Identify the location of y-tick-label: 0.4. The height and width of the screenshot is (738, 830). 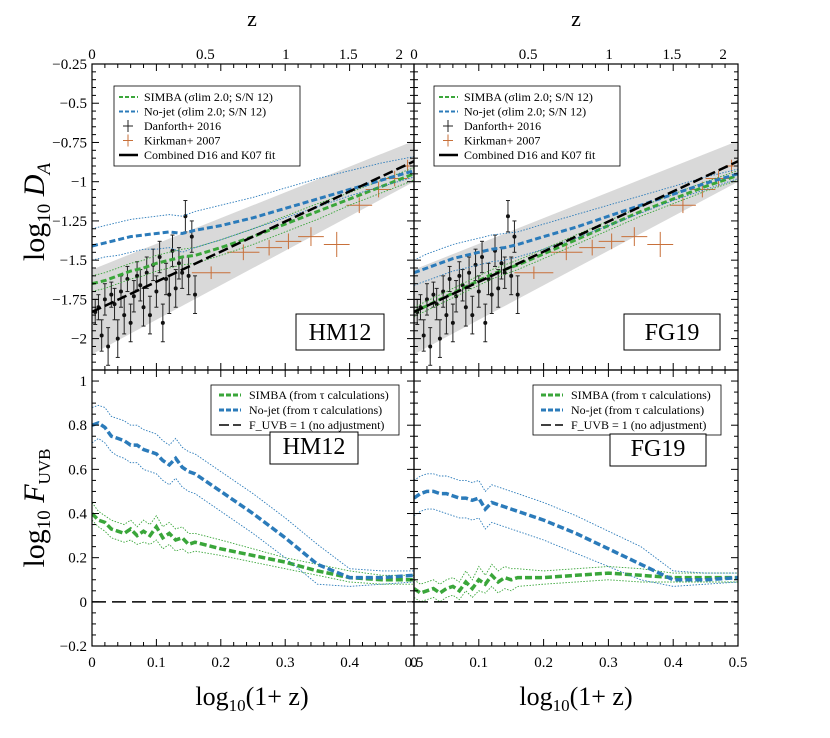
(77, 515).